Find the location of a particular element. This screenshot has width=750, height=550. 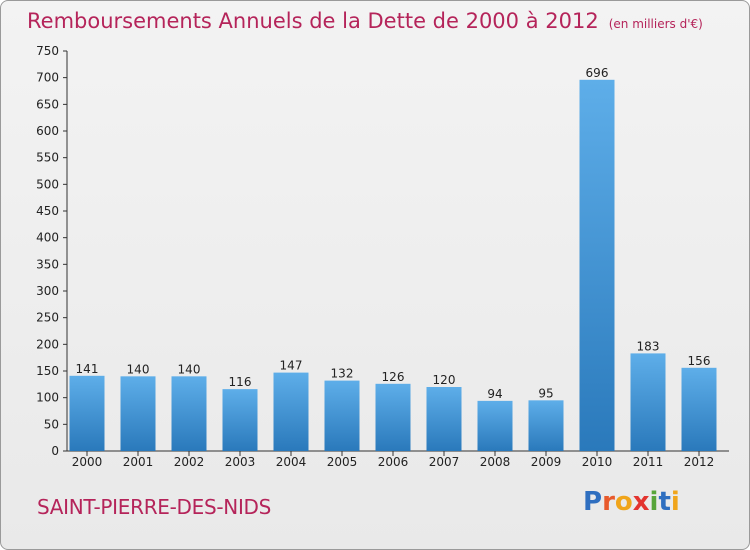

data-label: 126 is located at coordinates (393, 377).